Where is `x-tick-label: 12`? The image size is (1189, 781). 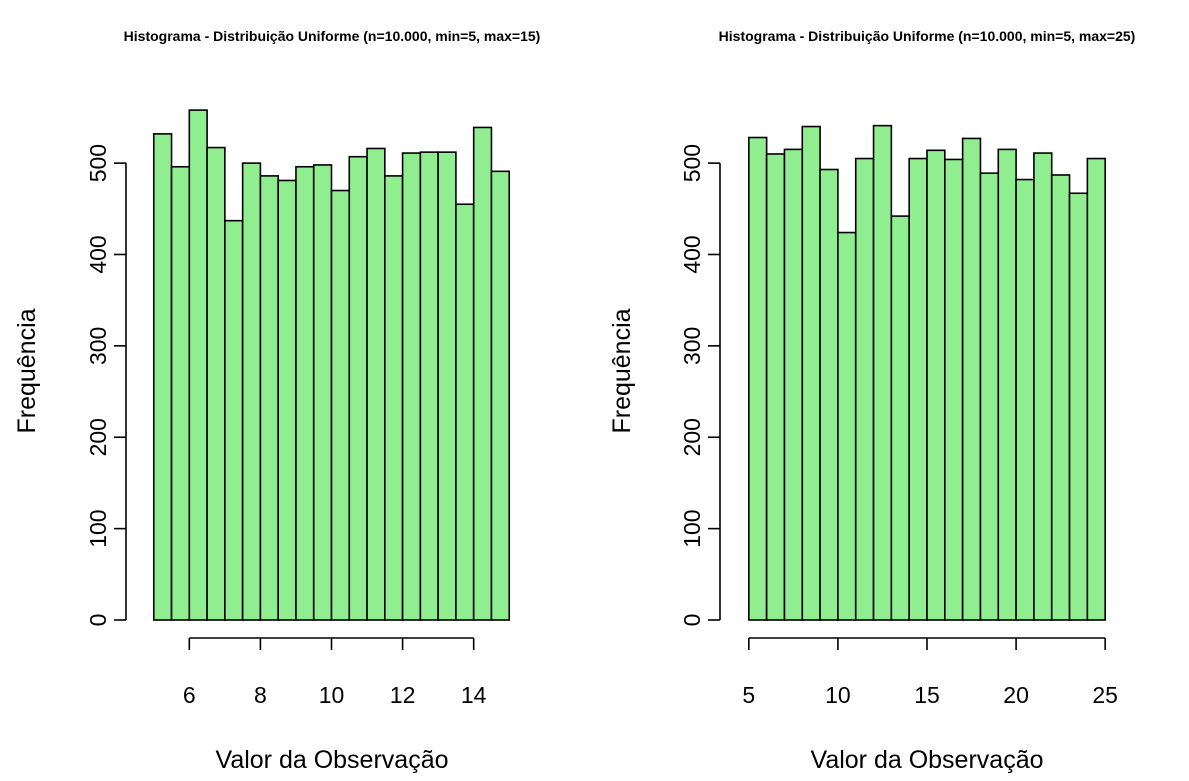
x-tick-label: 12 is located at coordinates (403, 695).